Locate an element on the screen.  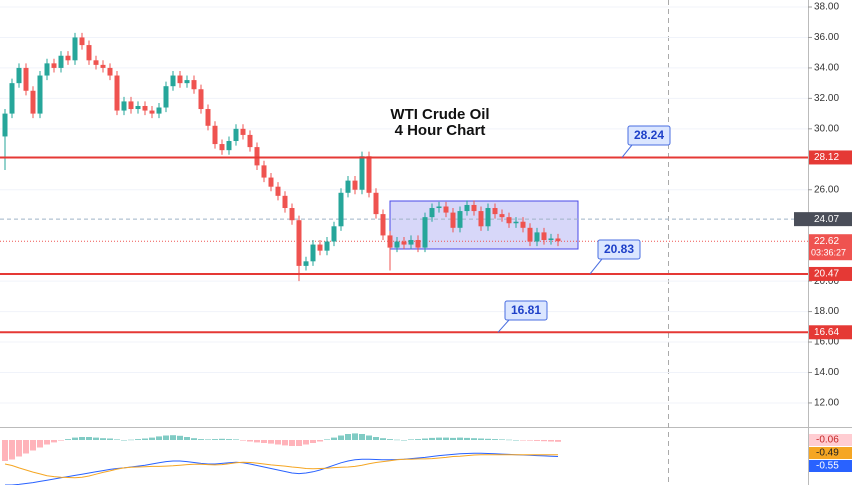
callout-label: 28.24 is located at coordinates (649, 135).